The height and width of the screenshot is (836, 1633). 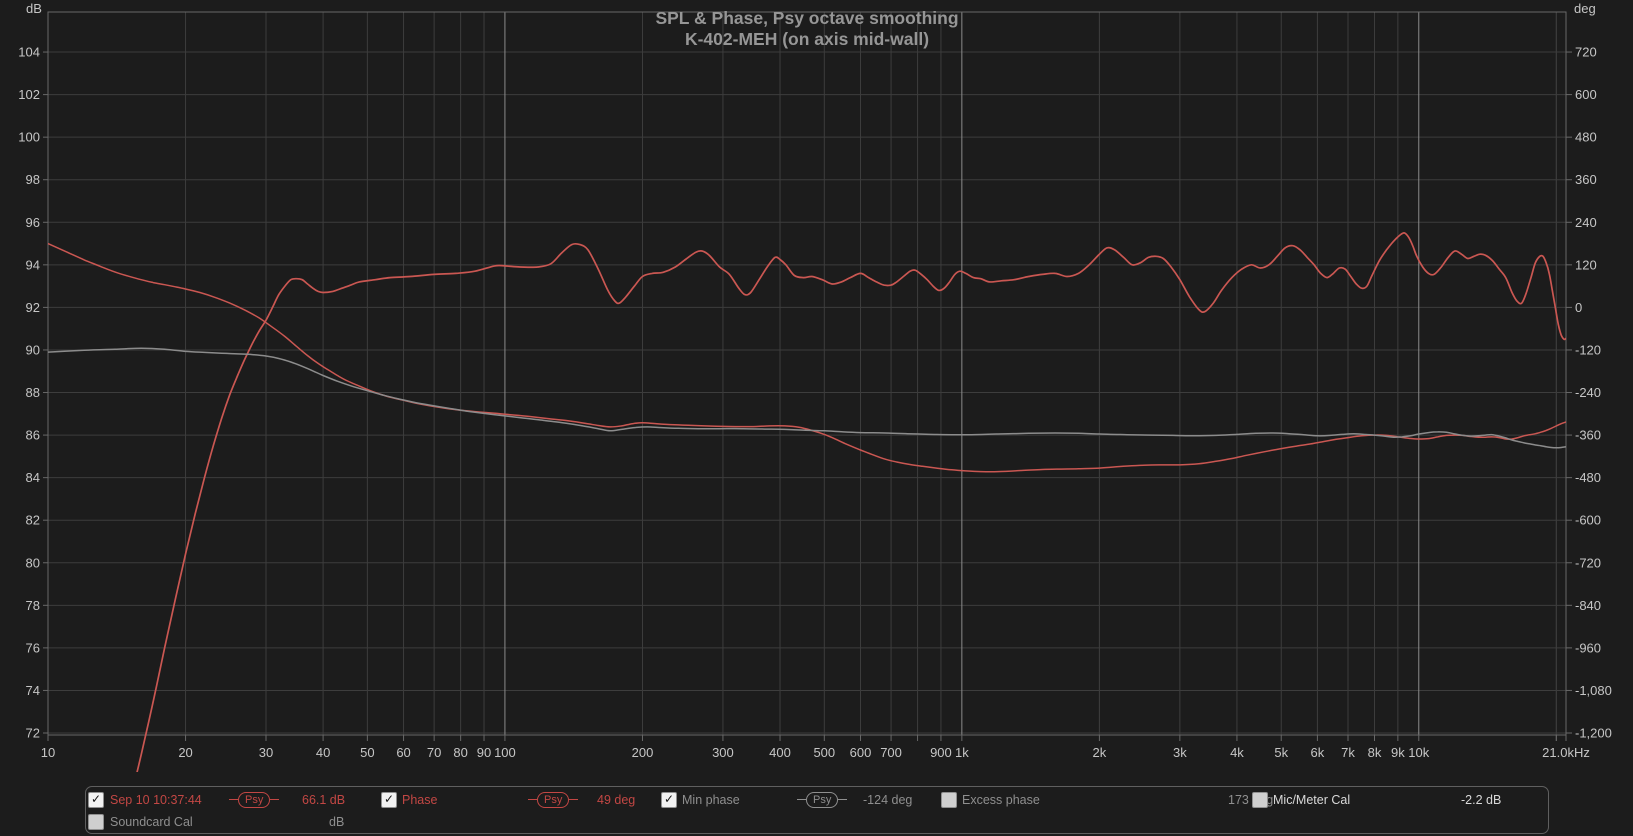 What do you see at coordinates (949, 800) in the screenshot?
I see `excess-phase-checkbox` at bounding box center [949, 800].